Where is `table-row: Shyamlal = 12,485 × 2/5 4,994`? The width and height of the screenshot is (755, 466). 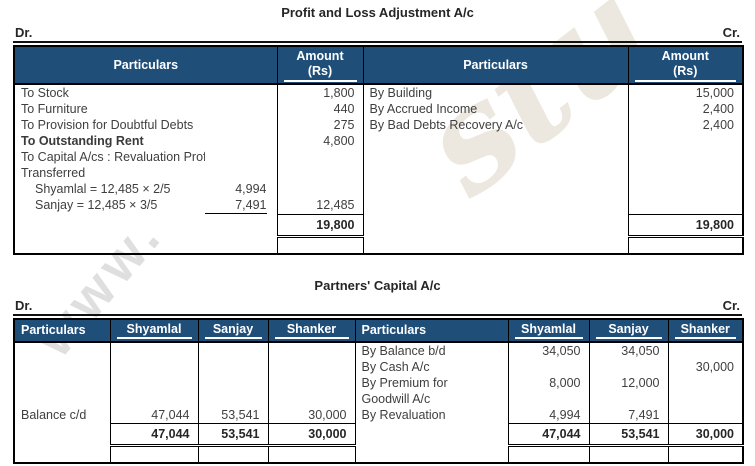 table-row: Shyamlal = 12,485 × 2/5 4,994 is located at coordinates (378, 189).